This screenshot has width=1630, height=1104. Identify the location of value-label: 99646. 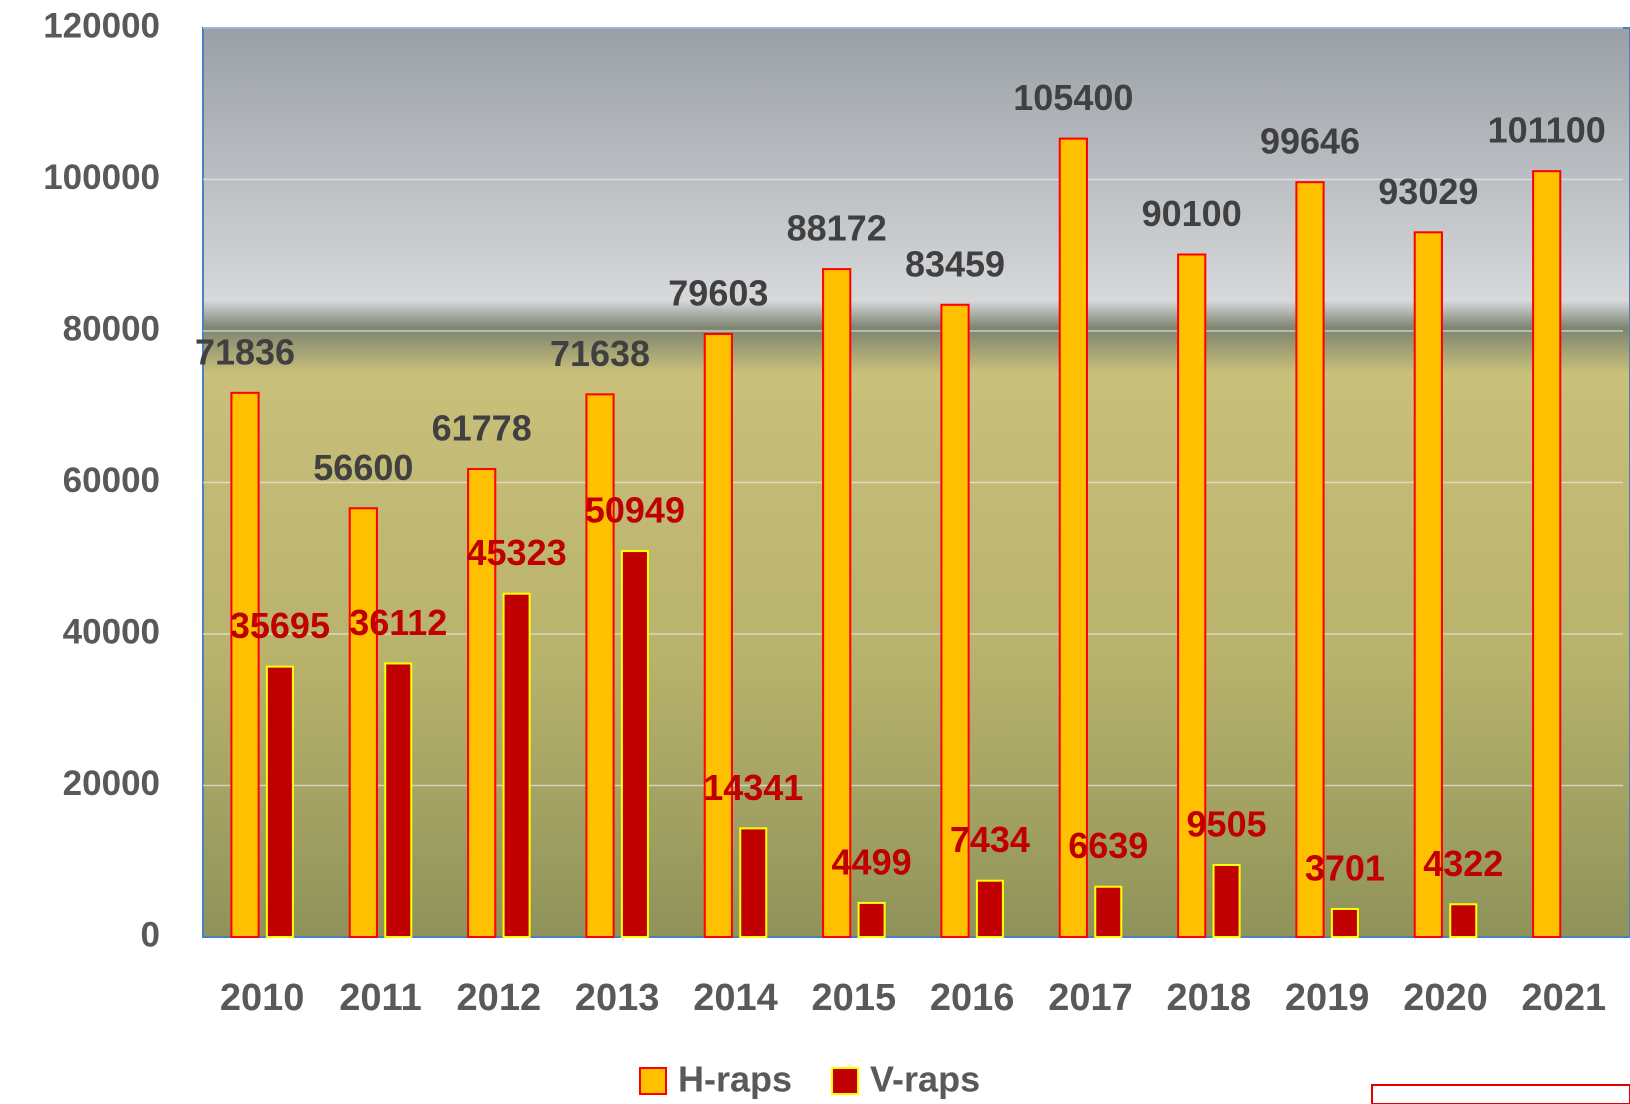
(1310, 141).